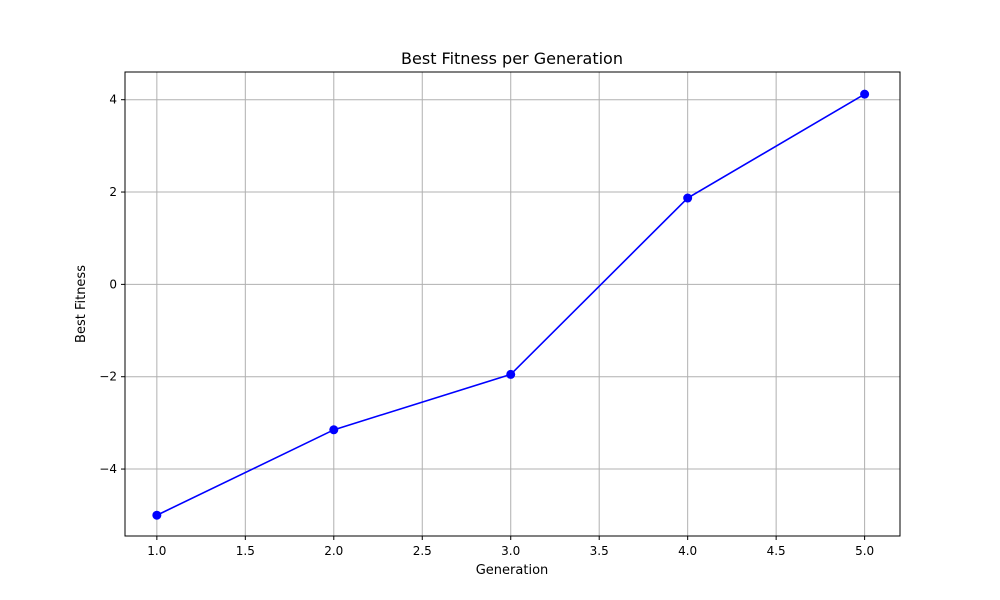 The height and width of the screenshot is (600, 1000). I want to click on x-tick-label: 1.5, so click(245, 551).